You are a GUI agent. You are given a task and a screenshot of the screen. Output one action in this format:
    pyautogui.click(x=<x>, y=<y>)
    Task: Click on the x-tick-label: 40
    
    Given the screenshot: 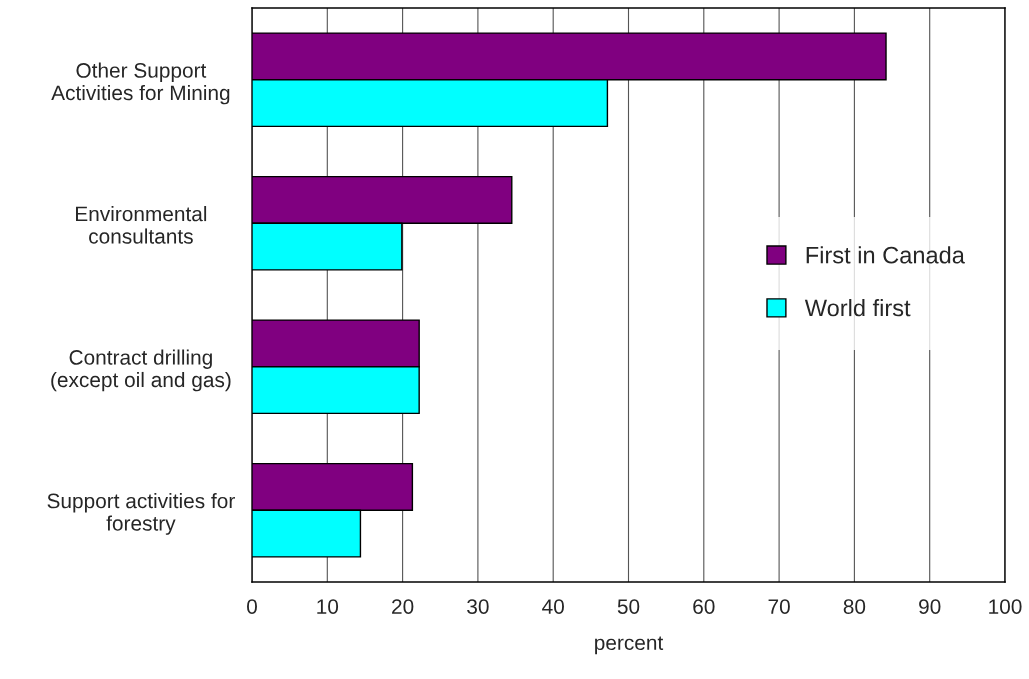 What is the action you would take?
    pyautogui.click(x=553, y=606)
    